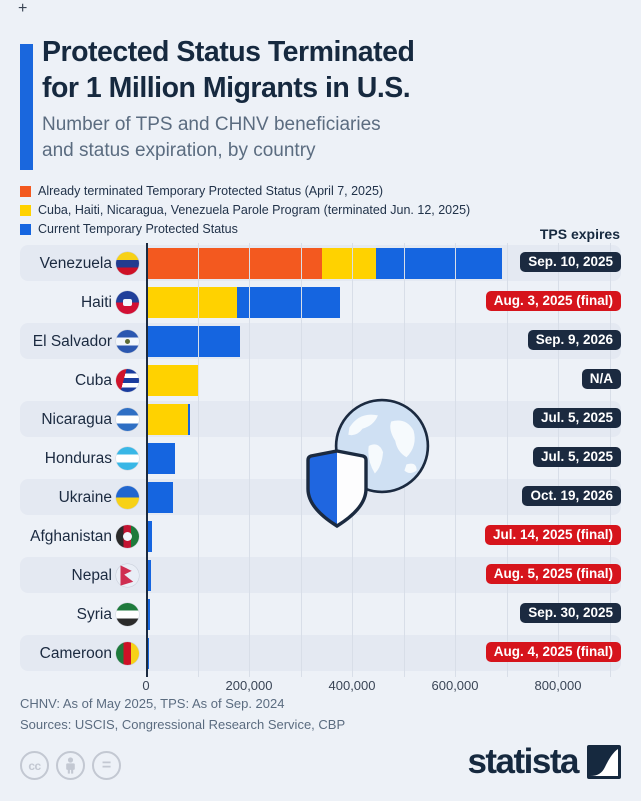  I want to click on tps-expires-pill: Aug. 3, 2025 (final), so click(553, 301).